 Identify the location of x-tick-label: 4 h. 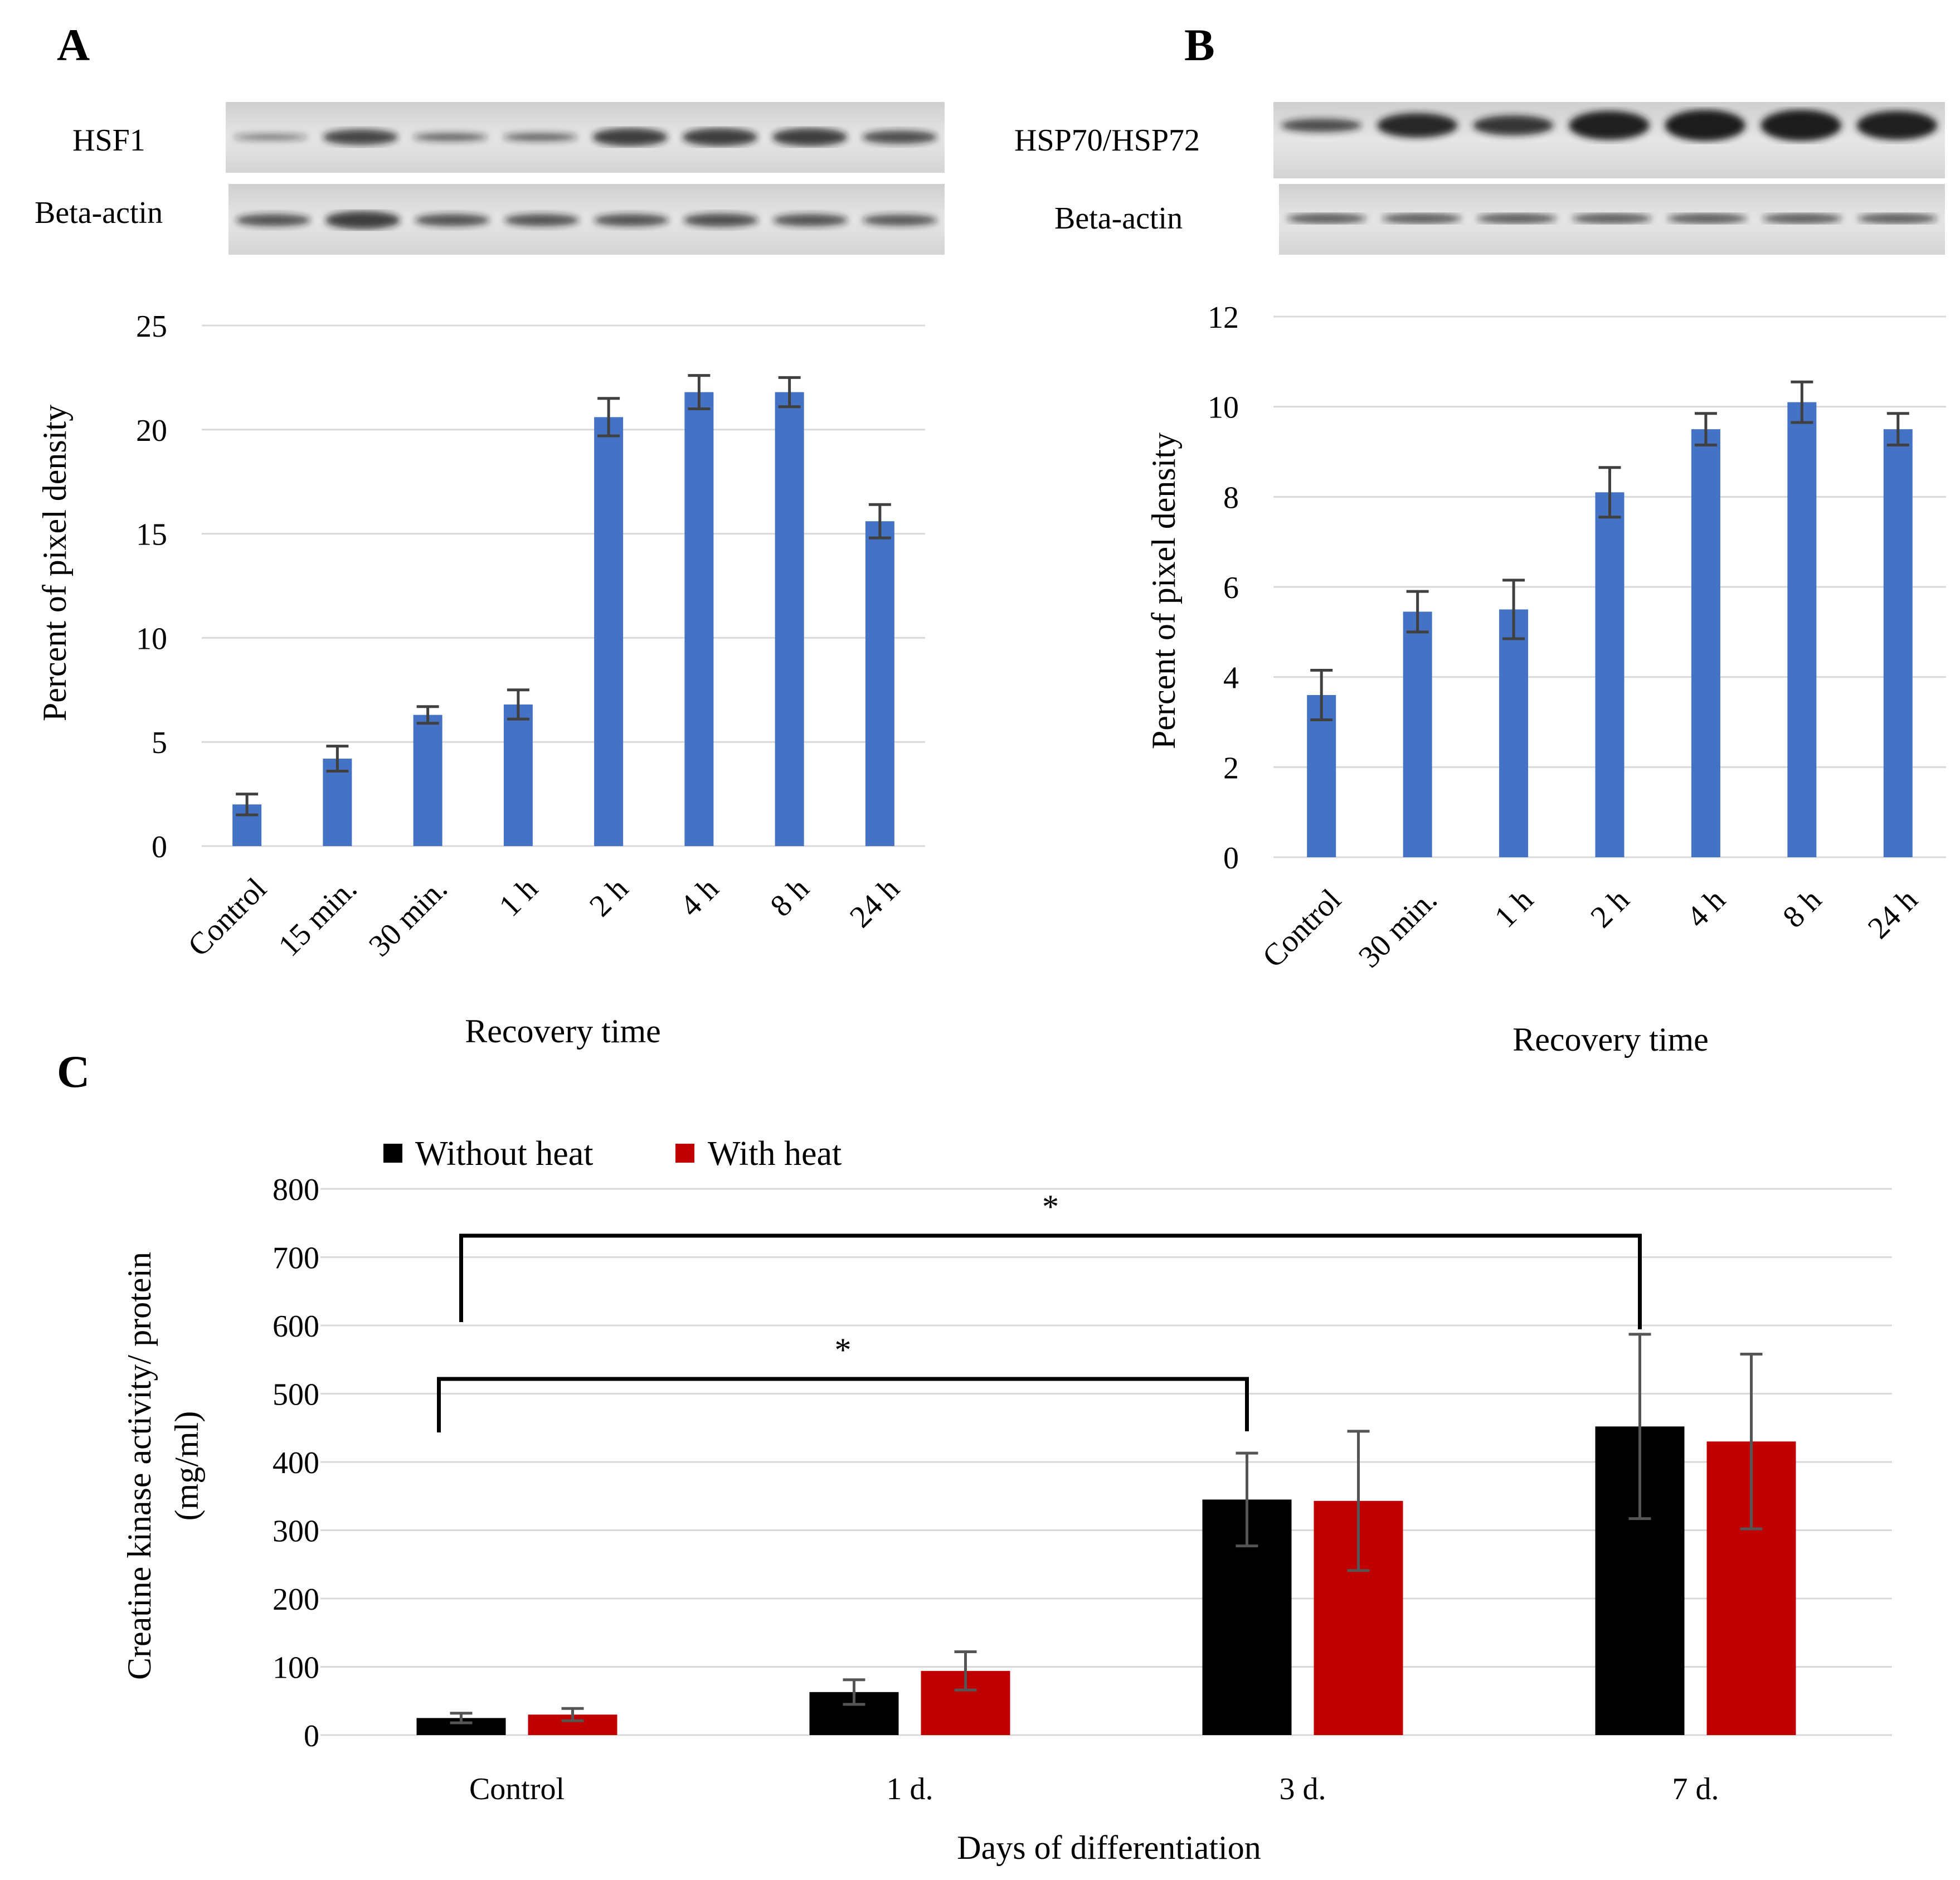
(1706, 908).